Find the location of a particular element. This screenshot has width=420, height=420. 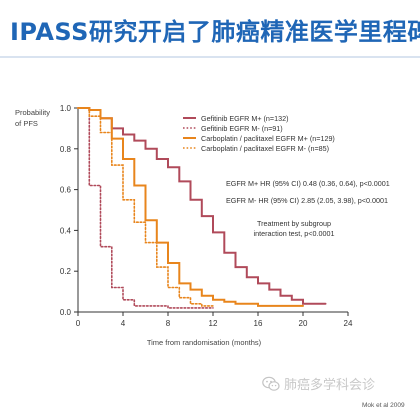

annotation-3: Treatment by subgroup is located at coordinates (294, 223).